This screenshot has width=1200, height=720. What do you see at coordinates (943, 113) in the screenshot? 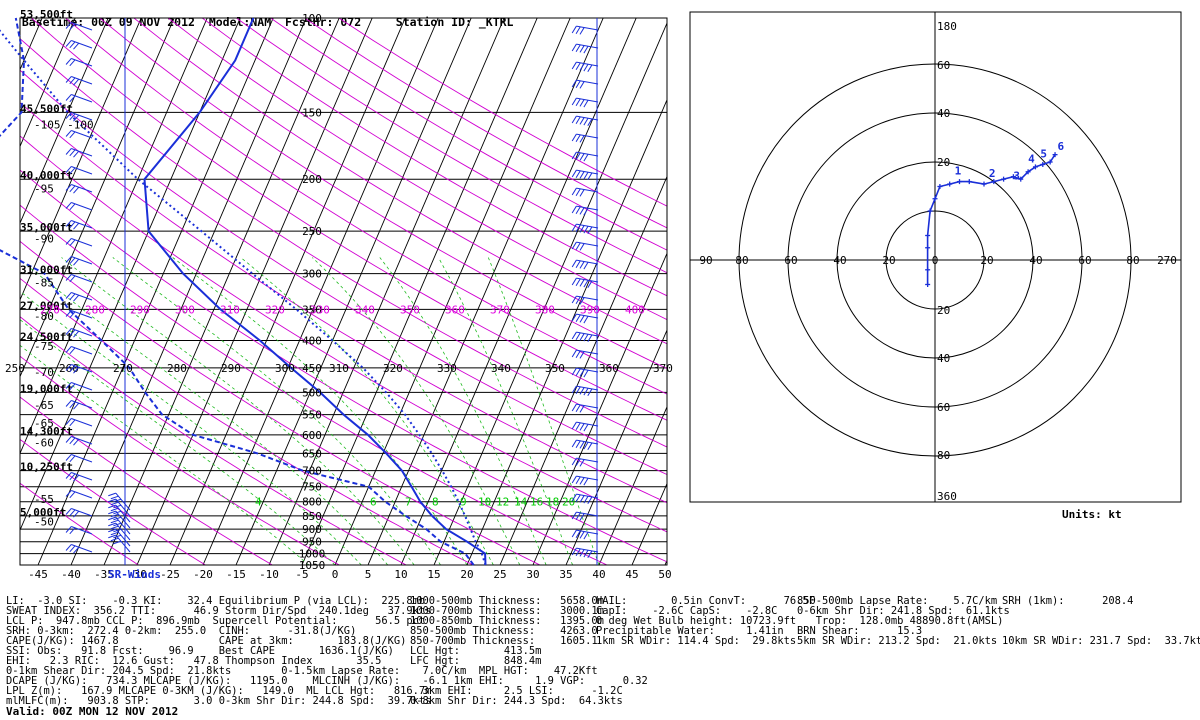
I see `hodo-range-label: 40` at bounding box center [943, 113].